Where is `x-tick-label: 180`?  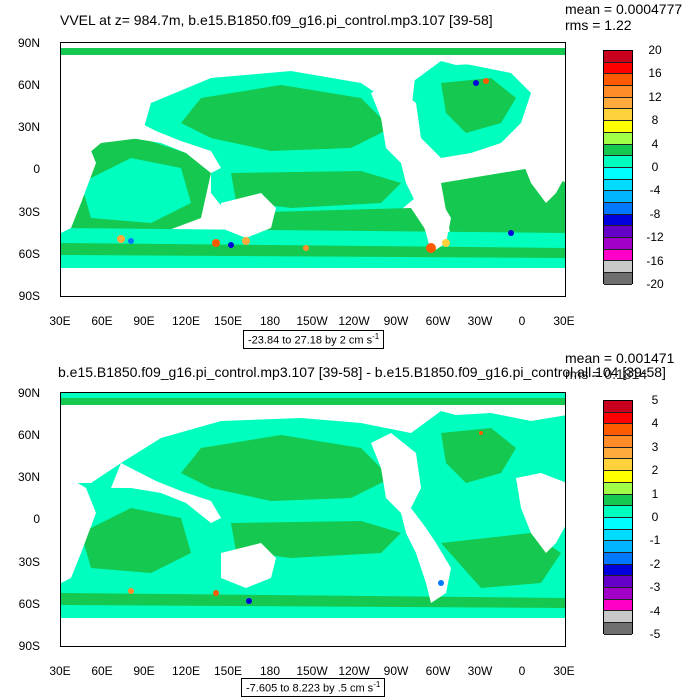
x-tick-label: 180 is located at coordinates (270, 671).